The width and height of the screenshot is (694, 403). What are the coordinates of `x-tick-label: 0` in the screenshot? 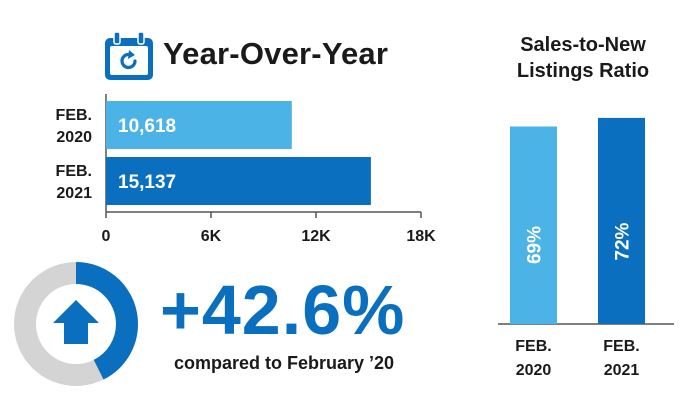 It's located at (106, 236).